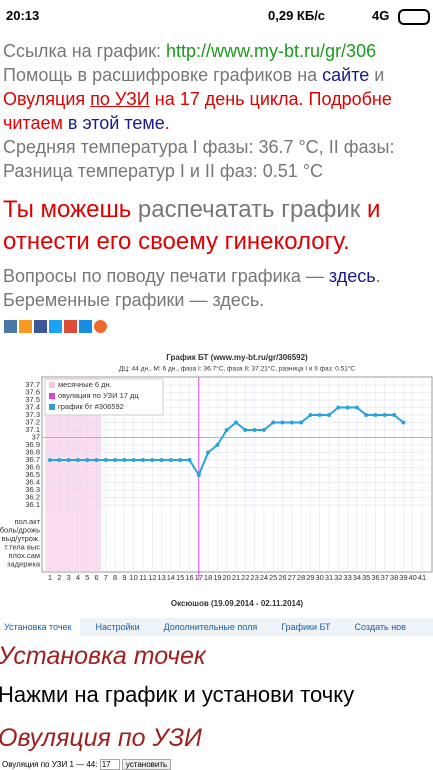 The height and width of the screenshot is (770, 433). I want to click on text-segment: Ты можешь, so click(67, 209).